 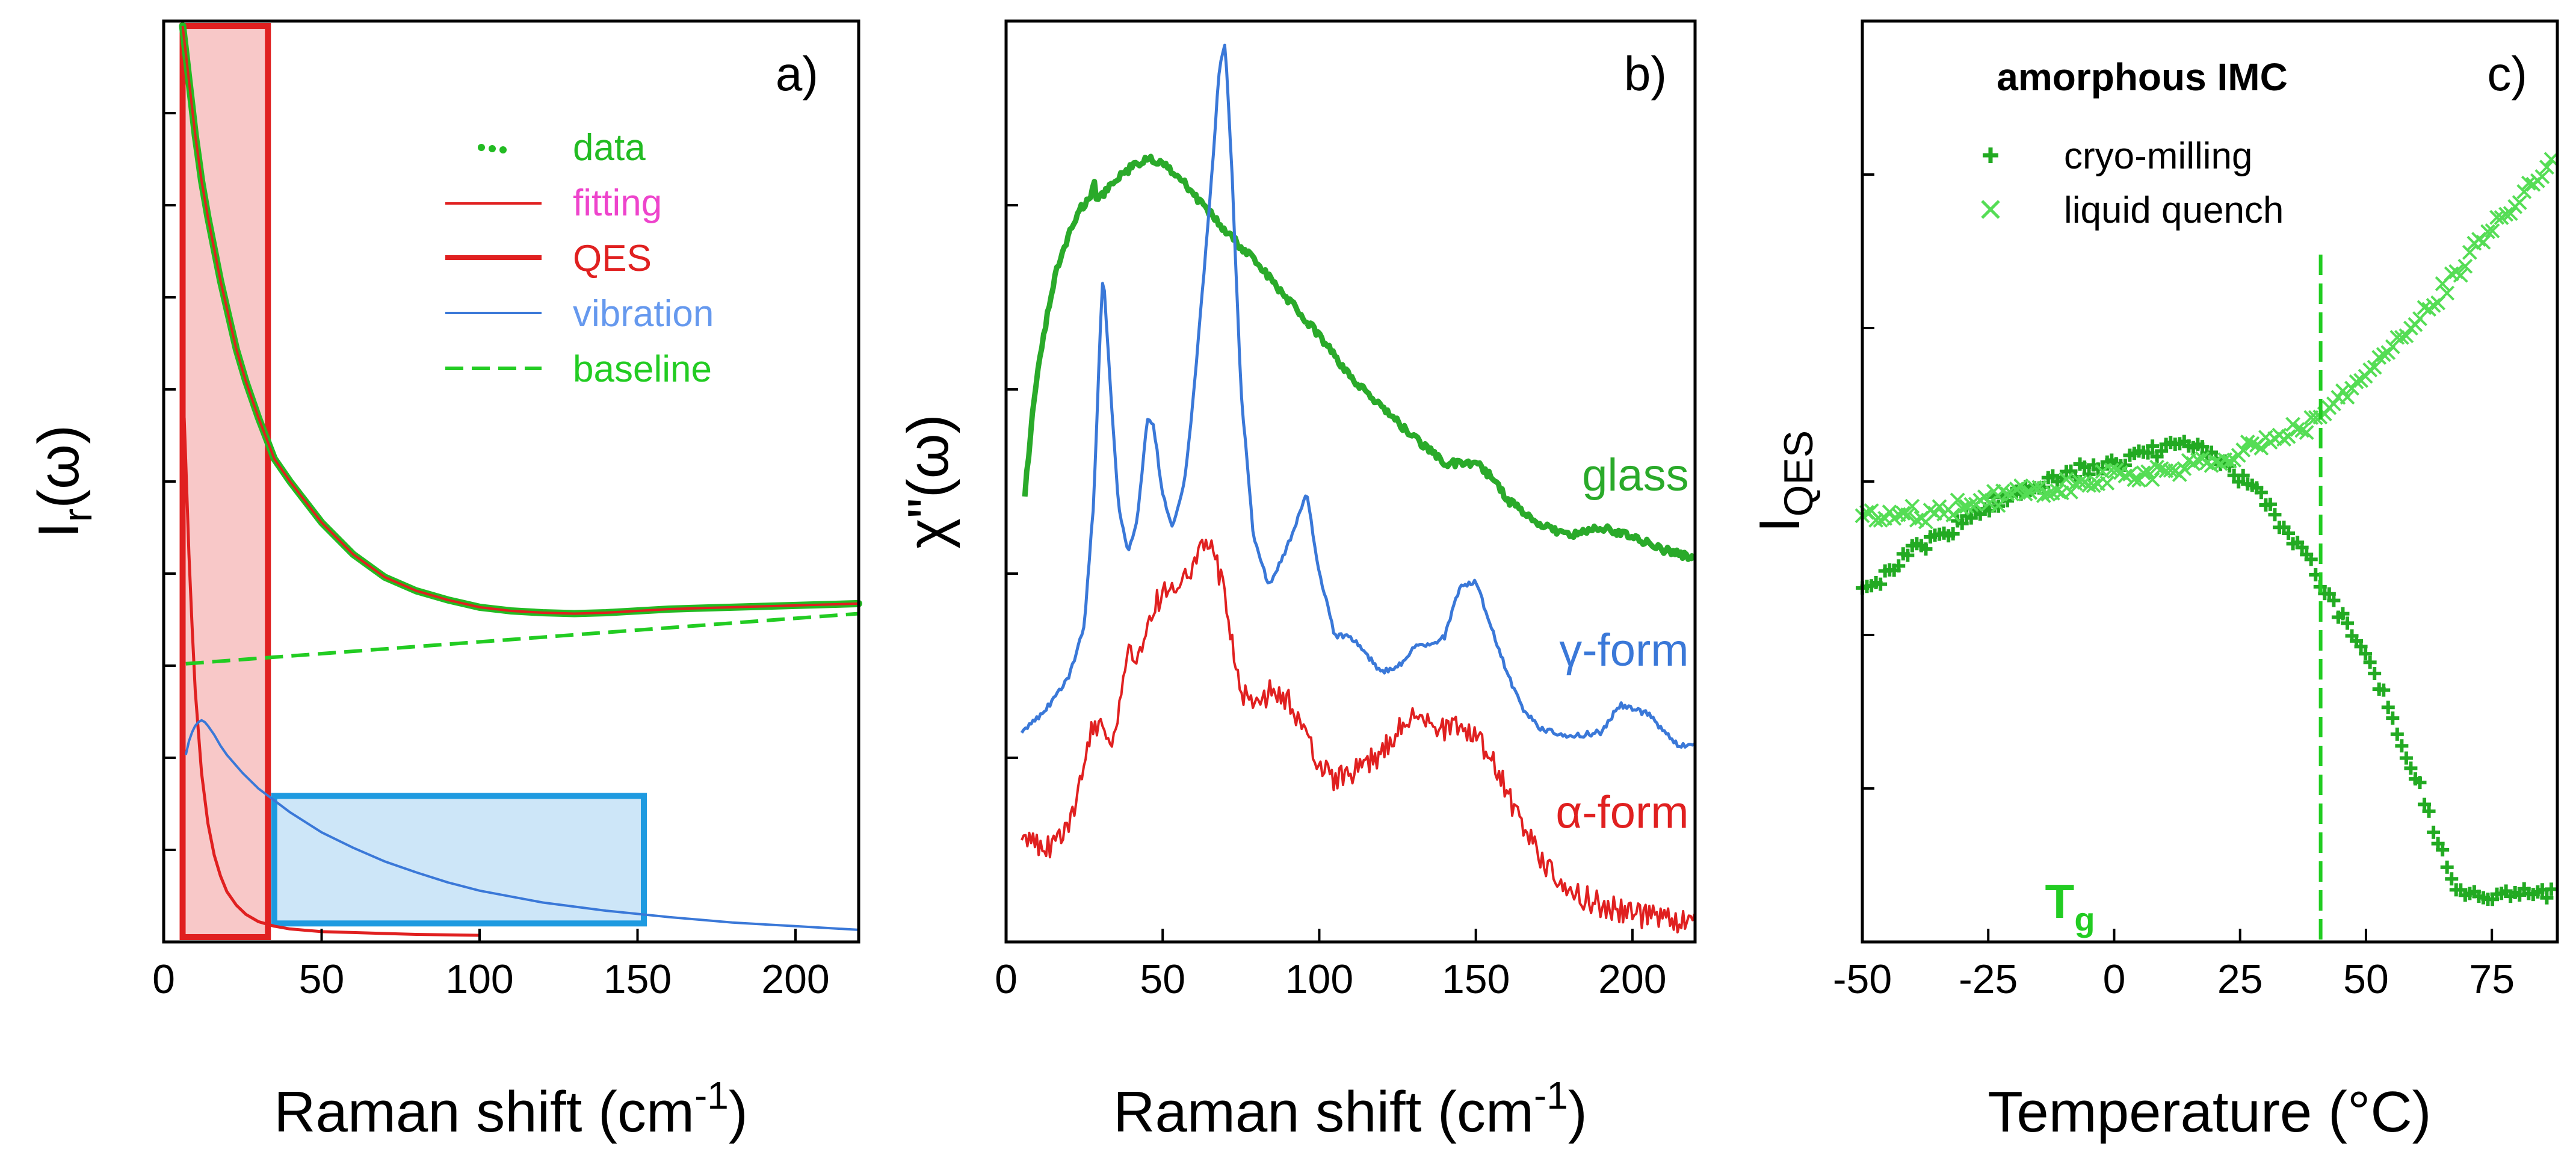 What do you see at coordinates (1990, 155) in the screenshot?
I see `c-legend-cryo-marker` at bounding box center [1990, 155].